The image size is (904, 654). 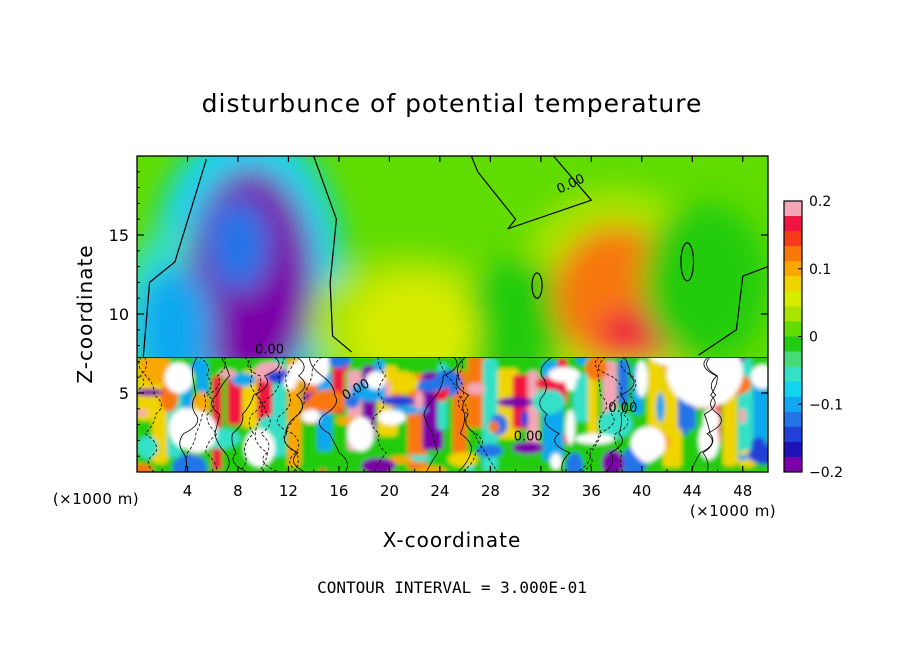 What do you see at coordinates (96, 499) in the screenshot?
I see `x-unit-label: (×1000 m)` at bounding box center [96, 499].